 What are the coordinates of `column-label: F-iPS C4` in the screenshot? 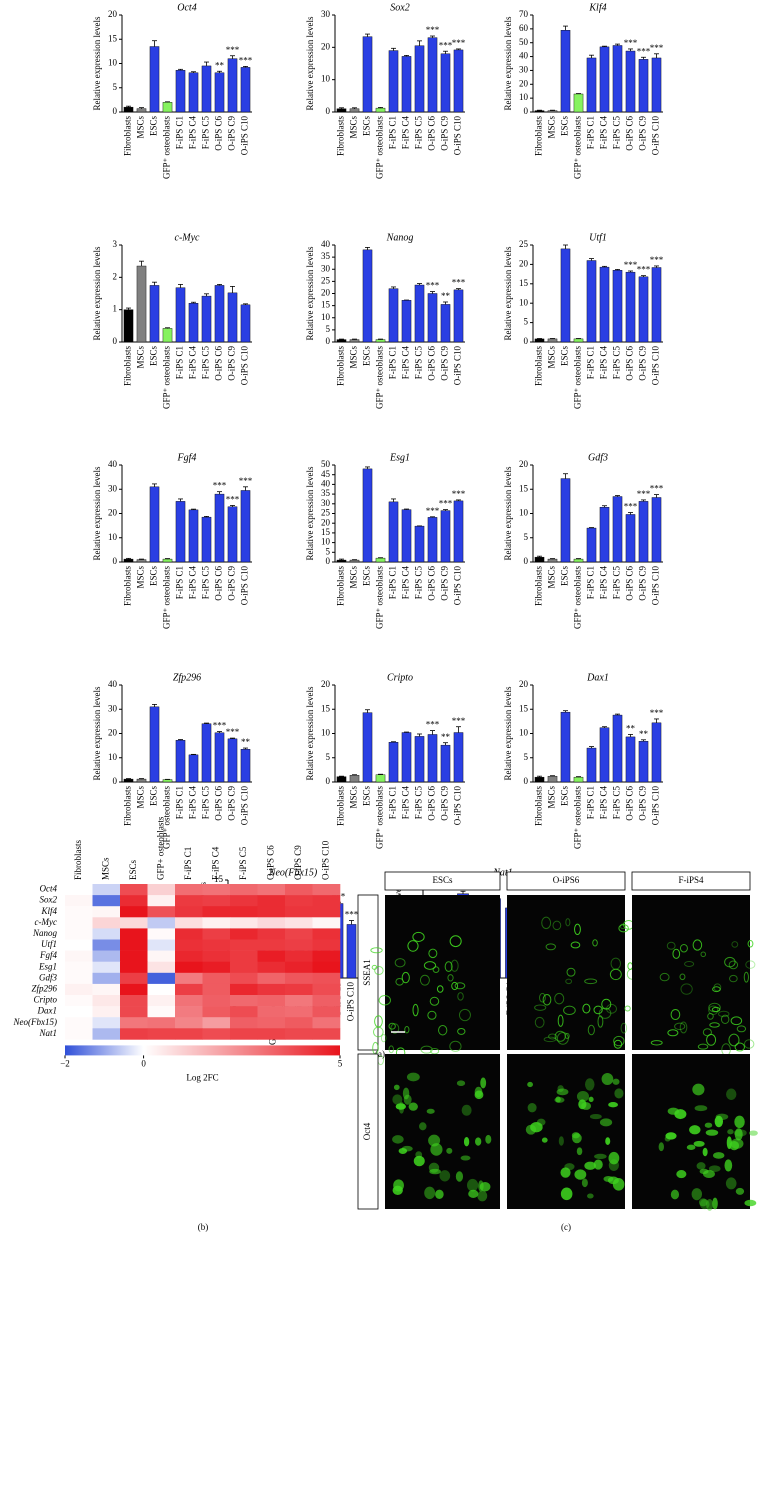 It's located at (215, 863).